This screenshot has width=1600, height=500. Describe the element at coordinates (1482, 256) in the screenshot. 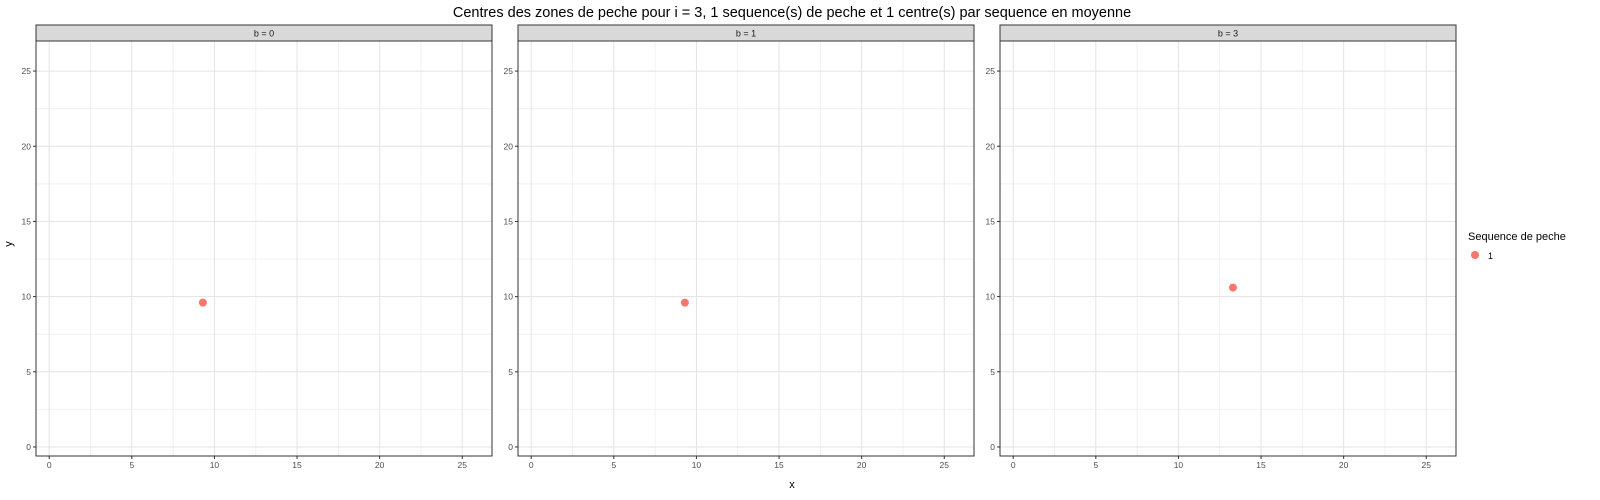

I see `legend-entries: 1` at that location.